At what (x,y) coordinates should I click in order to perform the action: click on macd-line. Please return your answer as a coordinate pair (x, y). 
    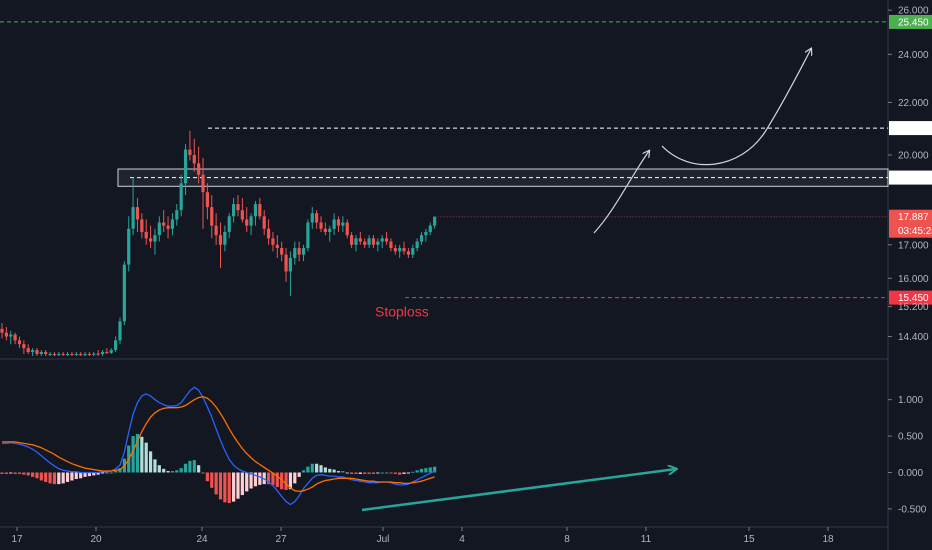
    Looking at the image, I should click on (218, 446).